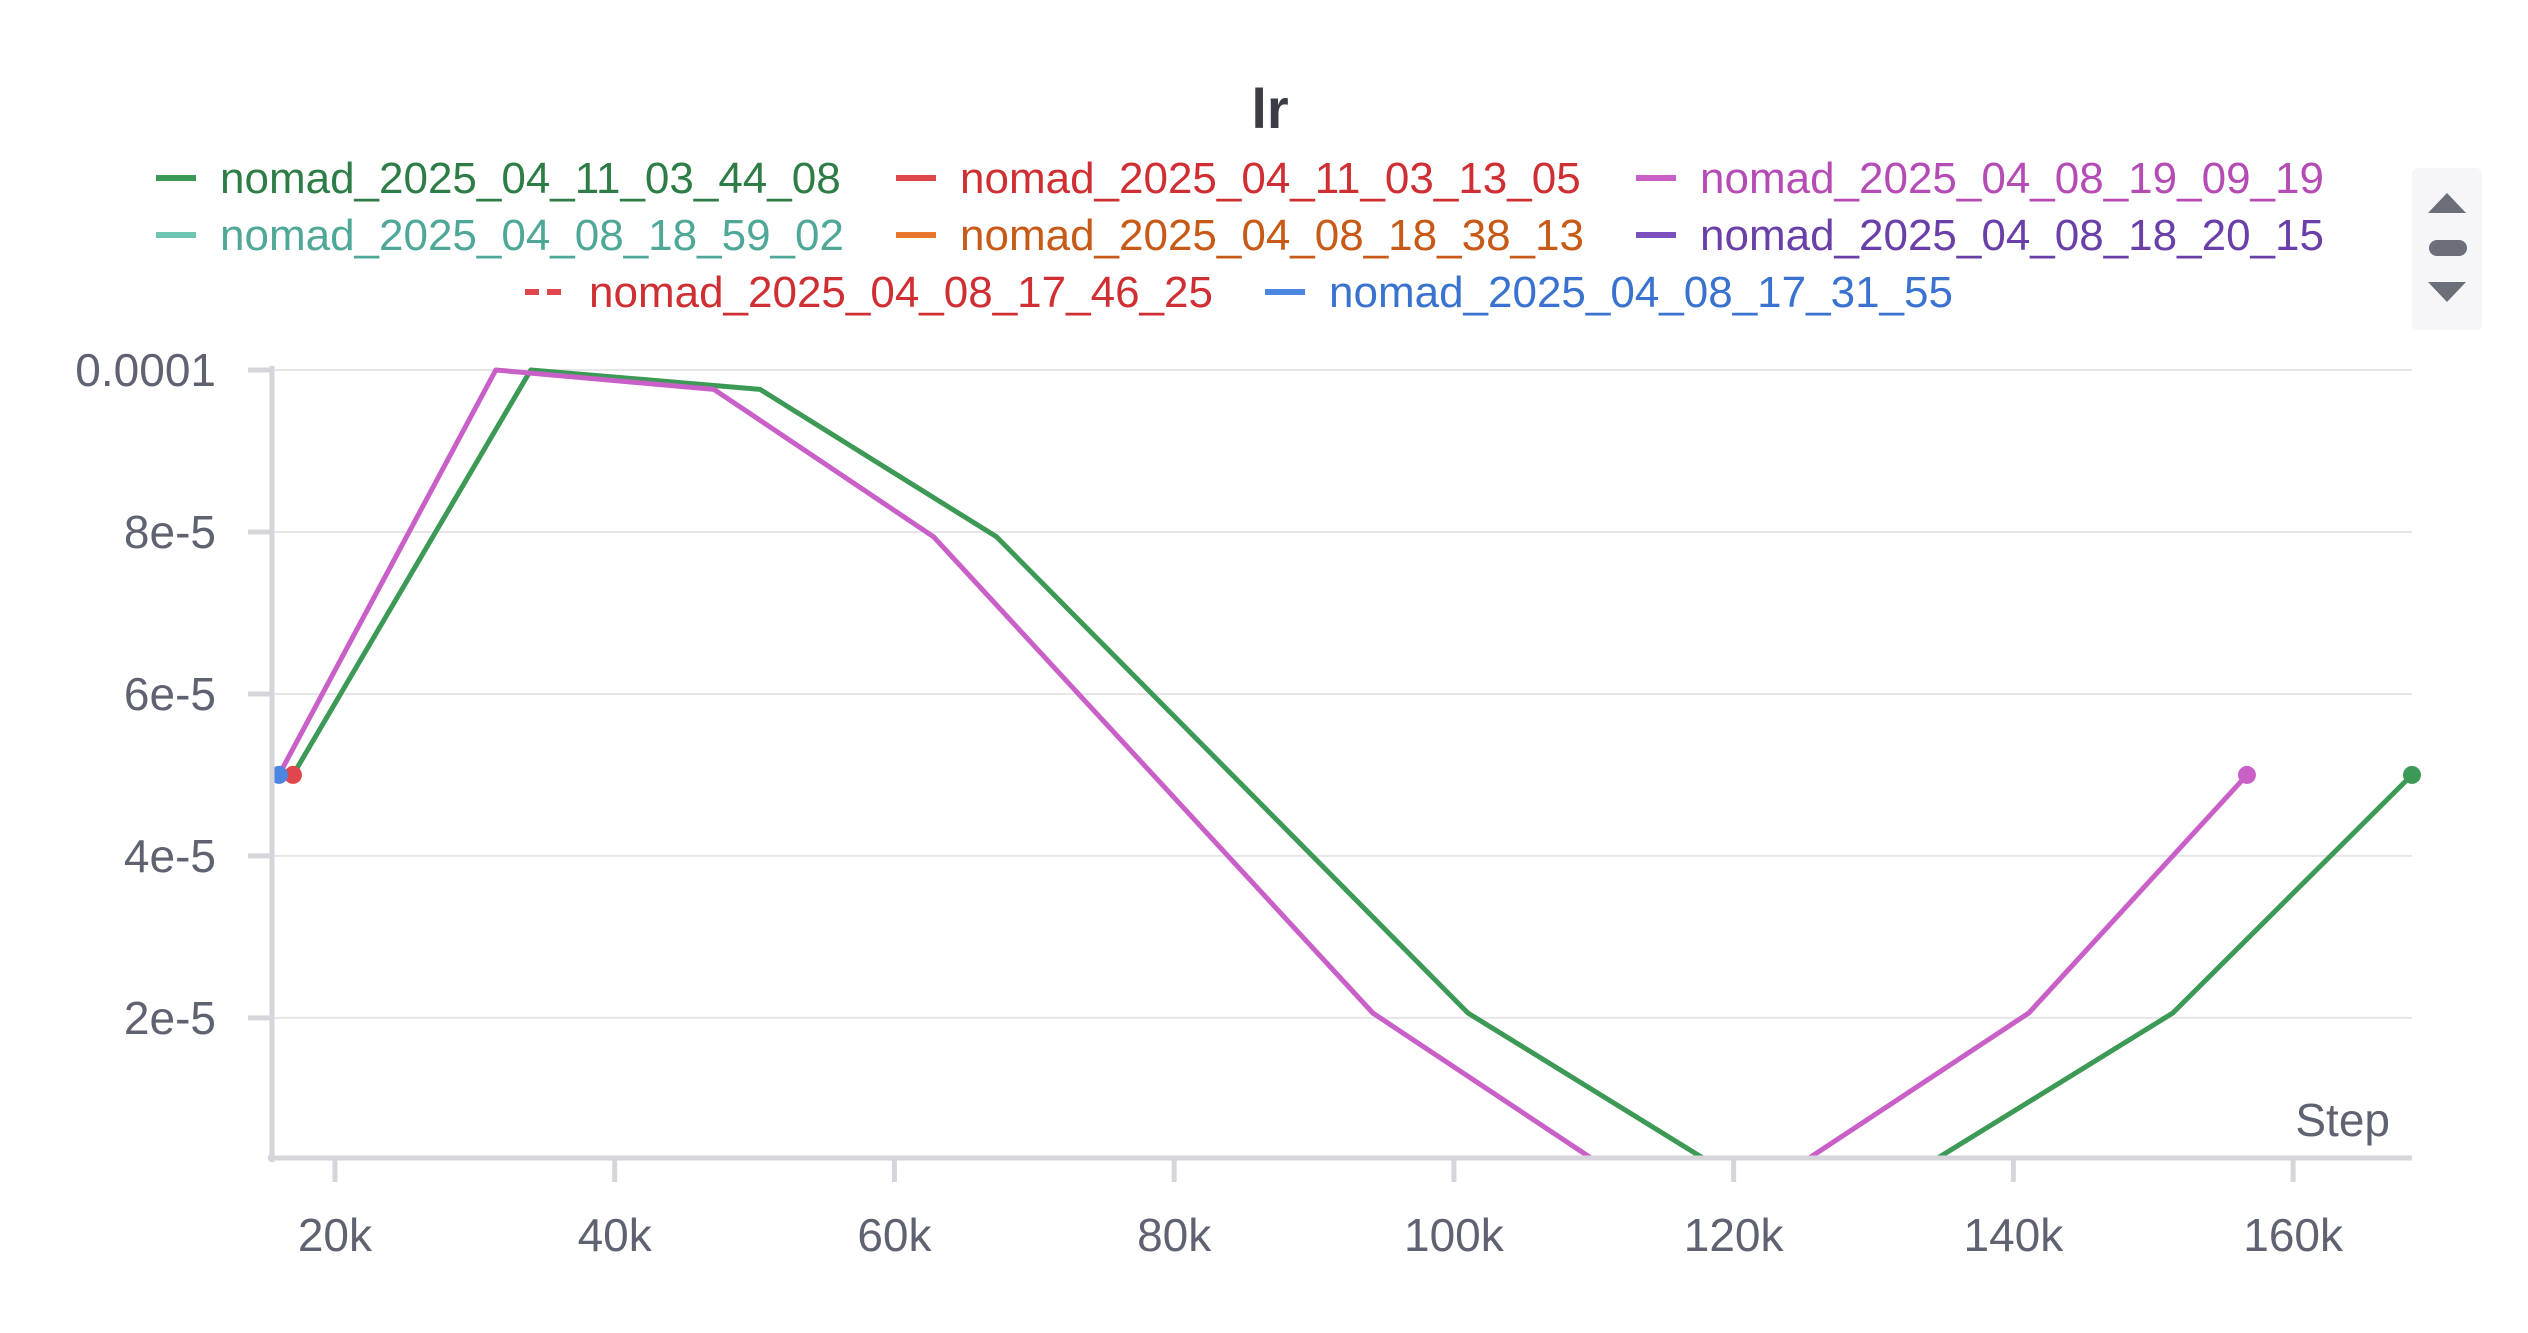 The width and height of the screenshot is (2528, 1333). Describe the element at coordinates (2012, 178) in the screenshot. I see `legend-label: nomad_2025_04_08_19_09_19` at that location.